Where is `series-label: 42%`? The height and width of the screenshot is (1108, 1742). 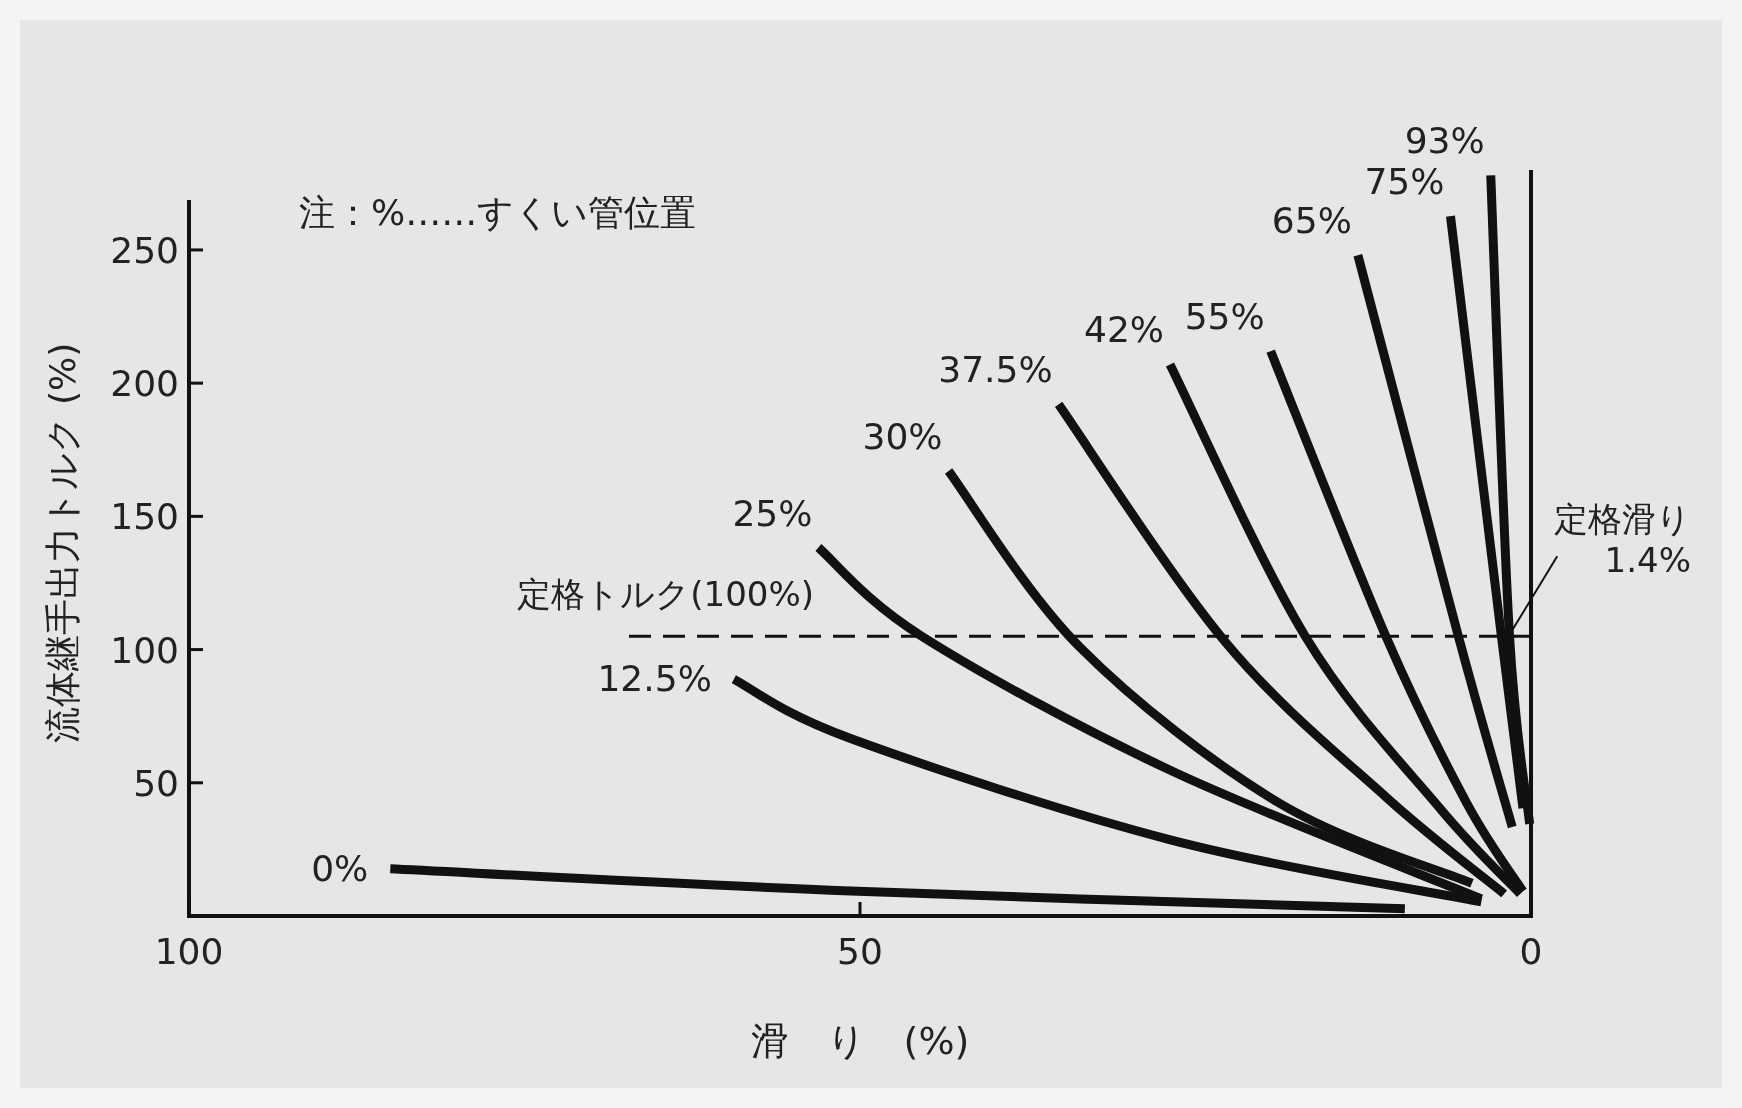
series-label: 42% is located at coordinates (1123, 330).